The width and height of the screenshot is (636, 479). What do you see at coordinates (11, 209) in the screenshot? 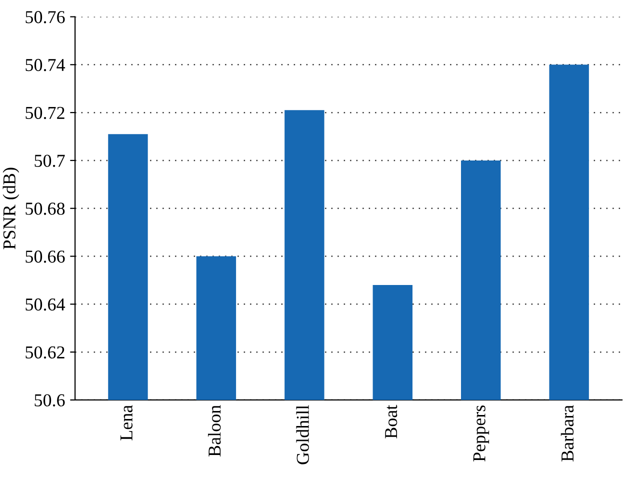
I see `y-axis-title: PSNR (dB)` at bounding box center [11, 209].